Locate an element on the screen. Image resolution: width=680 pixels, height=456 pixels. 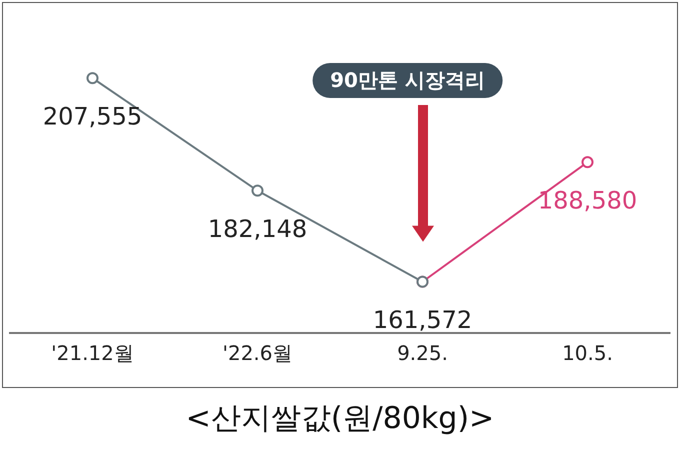
x-tick-label: 9.25. is located at coordinates (422, 353).